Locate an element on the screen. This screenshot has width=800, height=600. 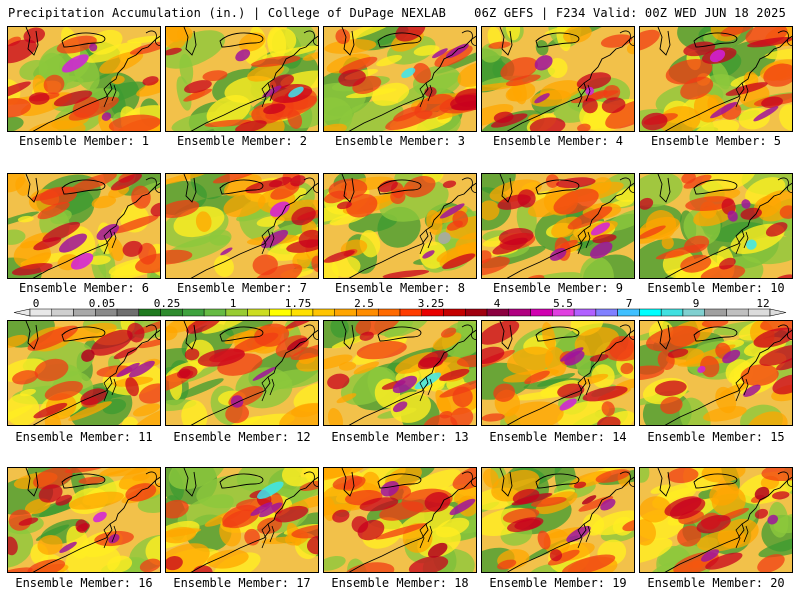
member-number: 2 is located at coordinates (303, 141).